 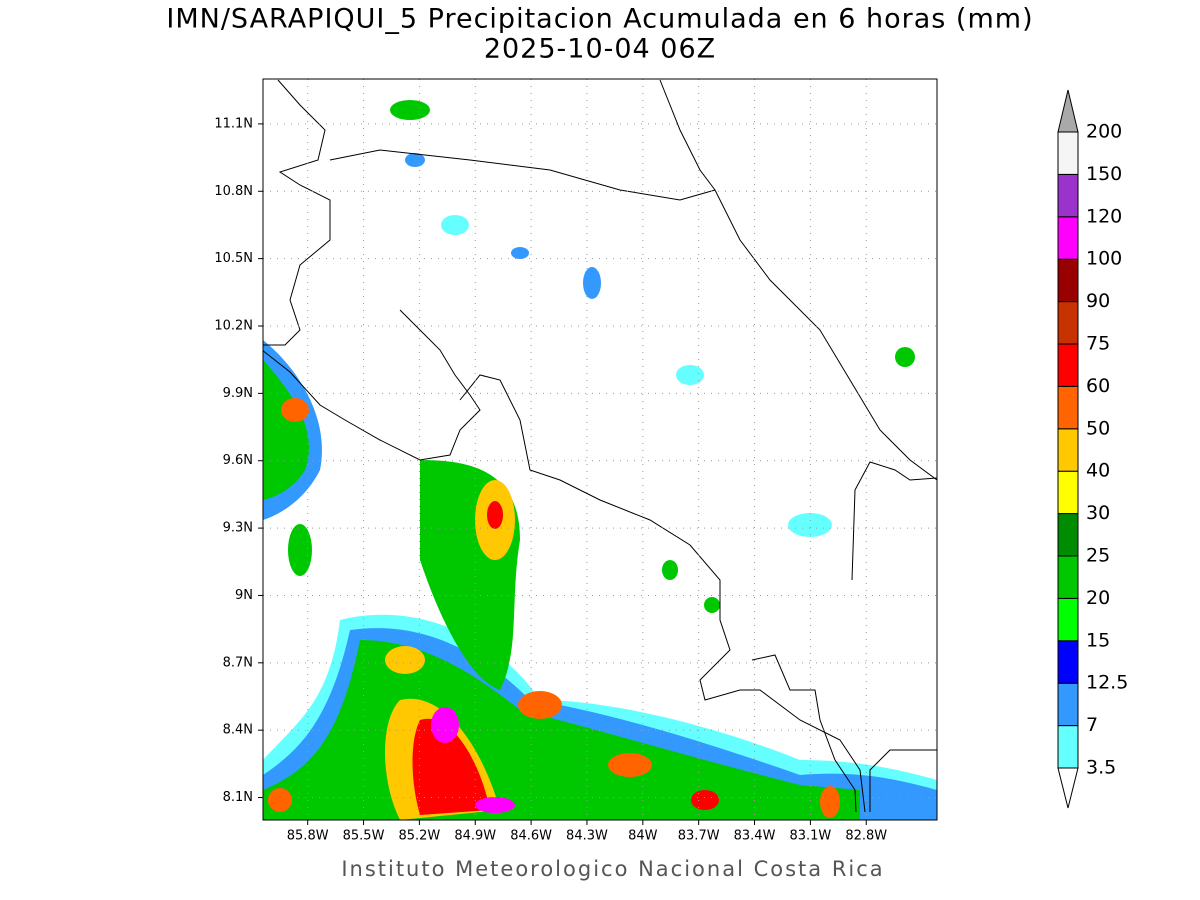 What do you see at coordinates (1098, 471) in the screenshot?
I see `colorbar-label: 40` at bounding box center [1098, 471].